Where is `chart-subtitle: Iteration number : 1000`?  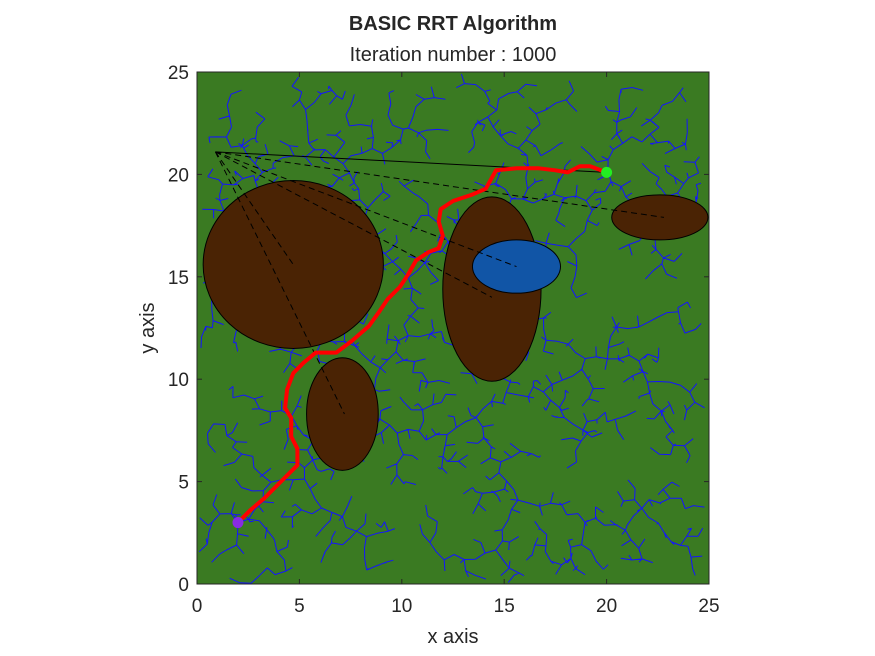
chart-subtitle: Iteration number : 1000 is located at coordinates (453, 55).